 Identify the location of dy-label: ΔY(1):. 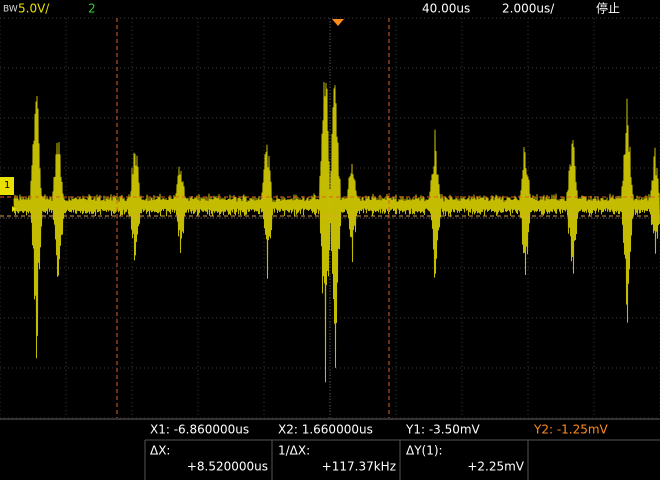
(424, 451).